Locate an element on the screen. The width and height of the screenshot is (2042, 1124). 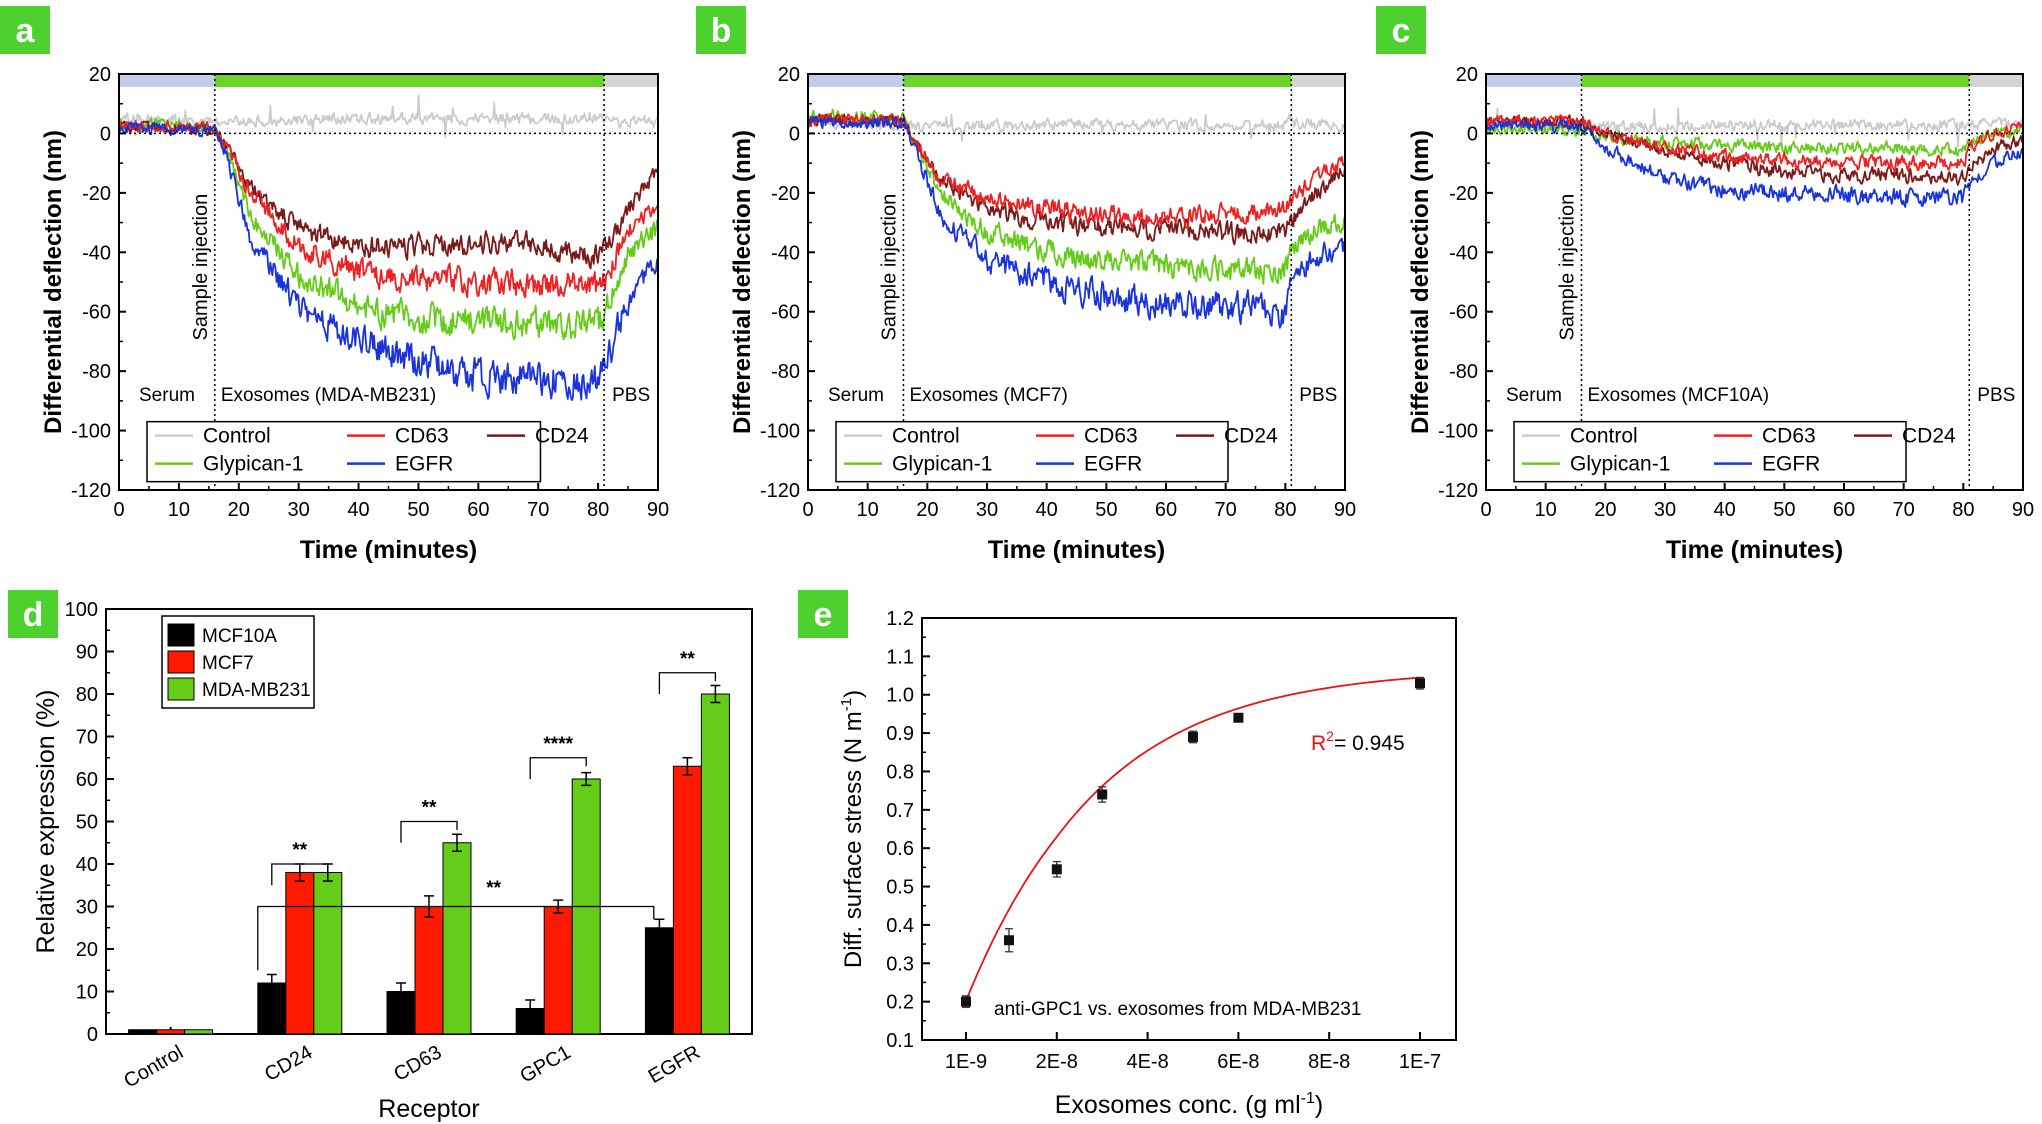
y-tick-label: 0.2 is located at coordinates (900, 1003).